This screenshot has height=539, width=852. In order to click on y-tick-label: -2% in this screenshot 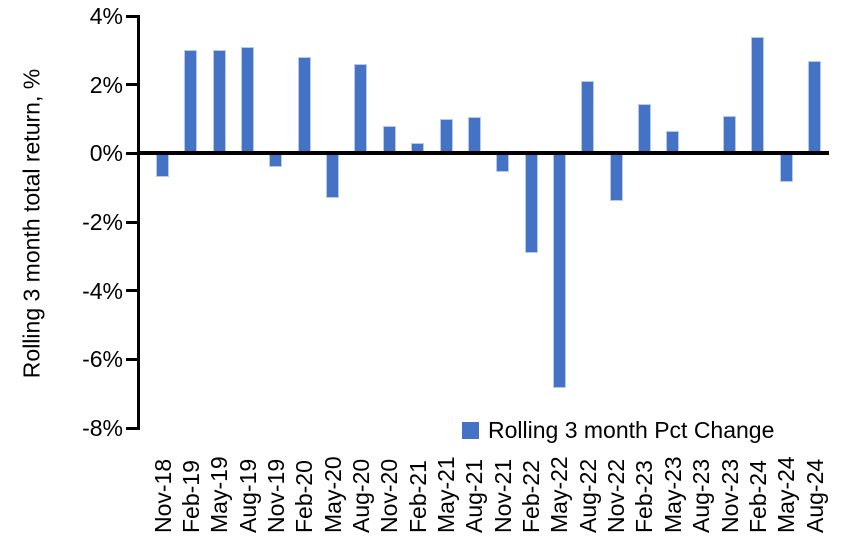, I will do `click(102, 222)`.